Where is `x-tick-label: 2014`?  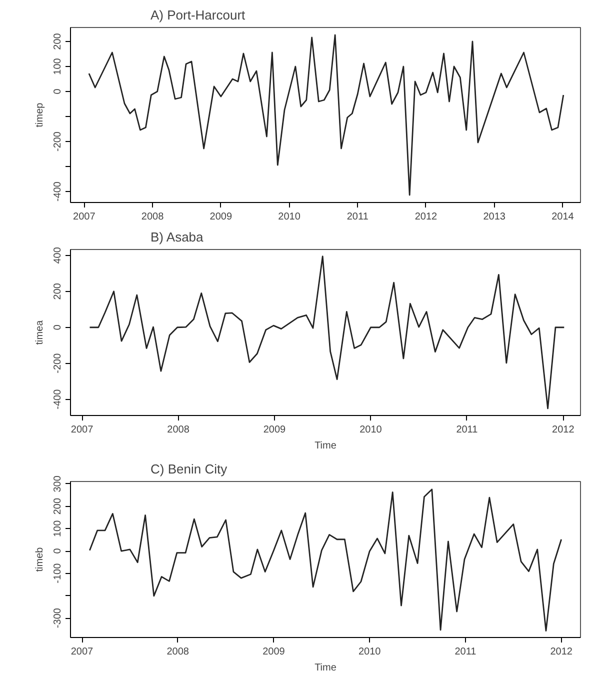 x-tick-label: 2014 is located at coordinates (563, 217).